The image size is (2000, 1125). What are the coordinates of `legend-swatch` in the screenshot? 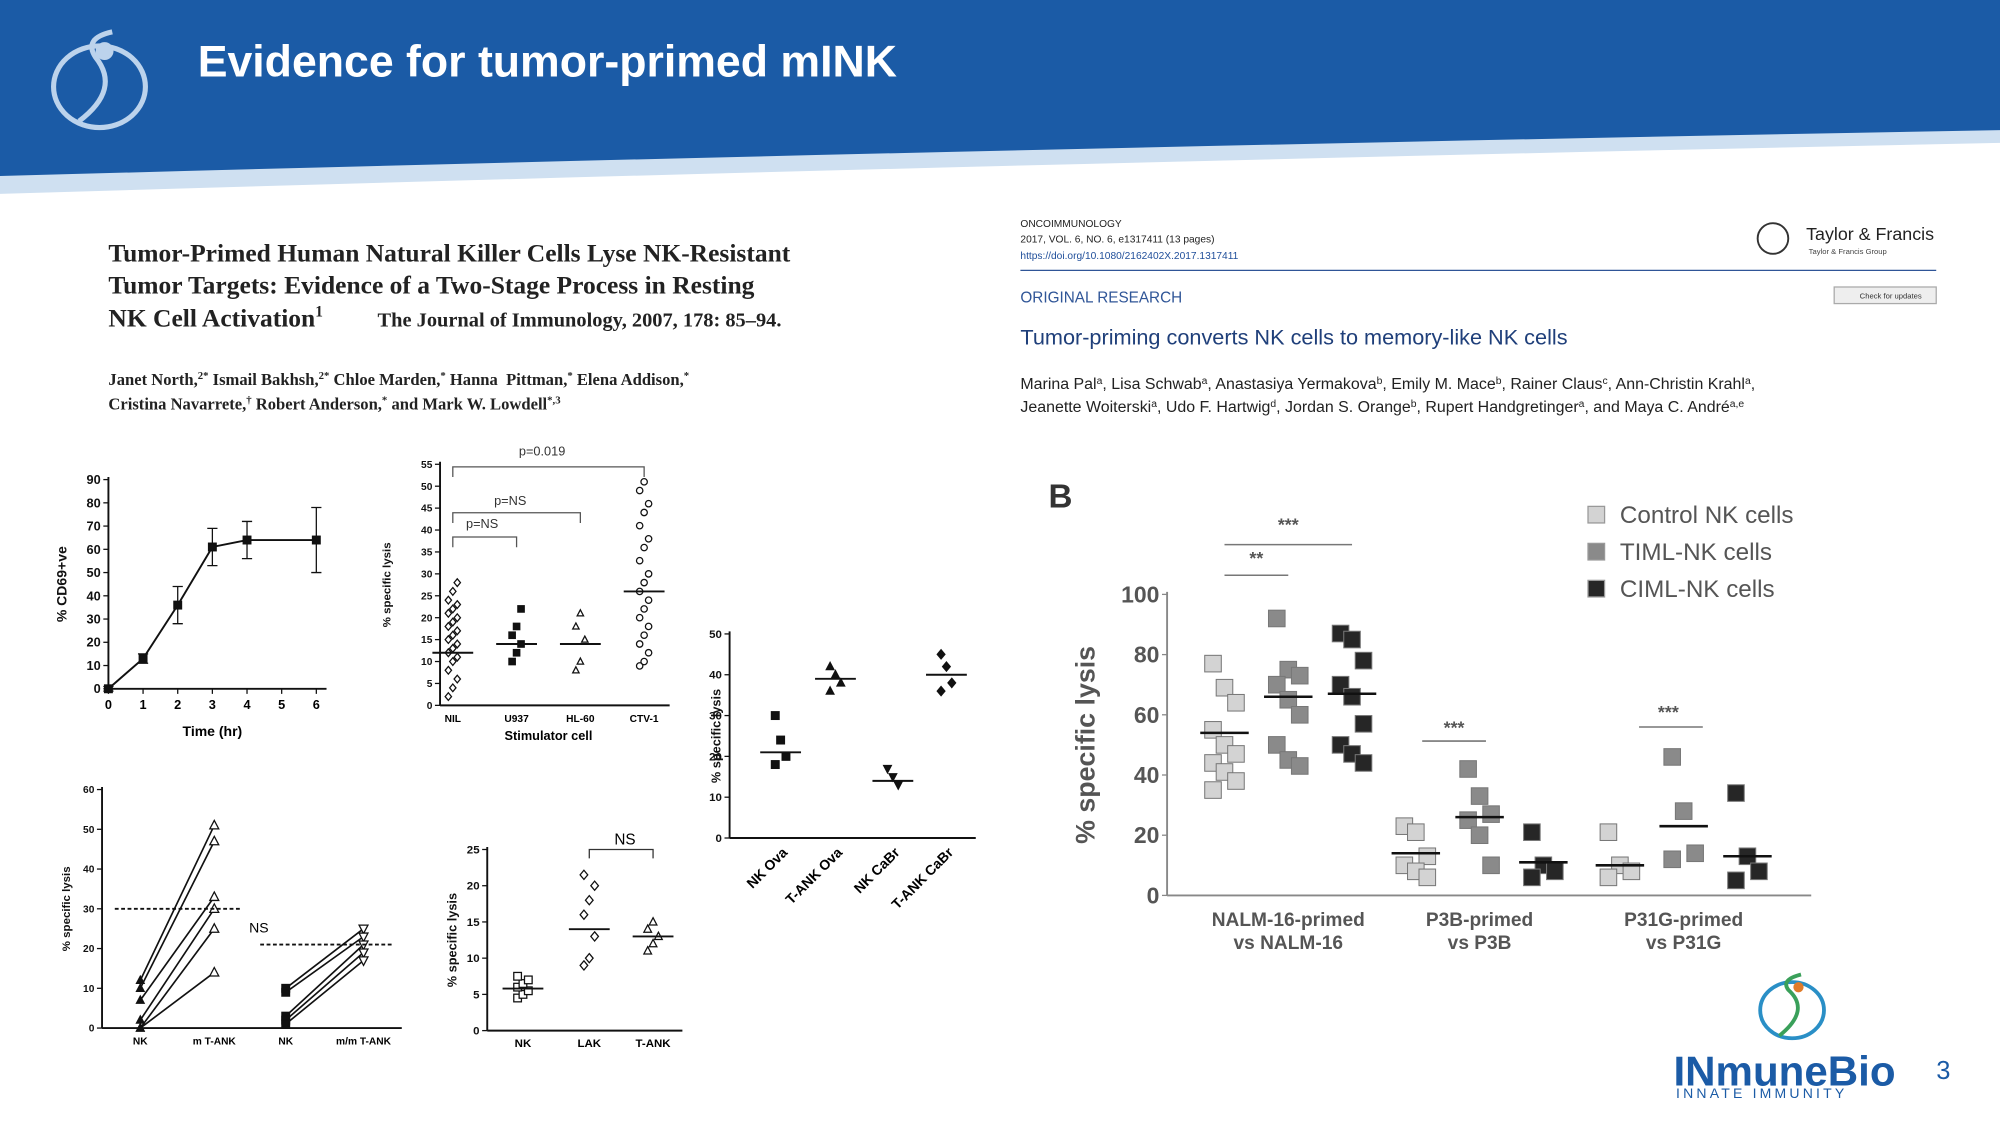 It's located at (1596, 588).